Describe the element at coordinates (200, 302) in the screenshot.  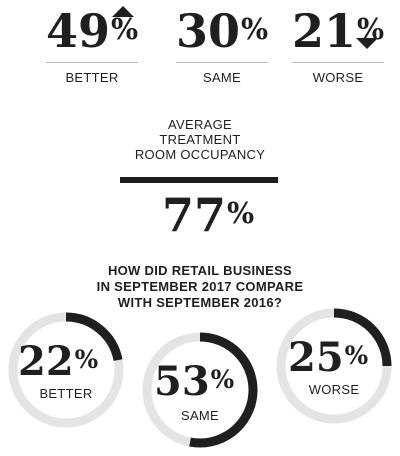
I see `retail-question-line-3: WITH SEPTEMBER 2016?` at that location.